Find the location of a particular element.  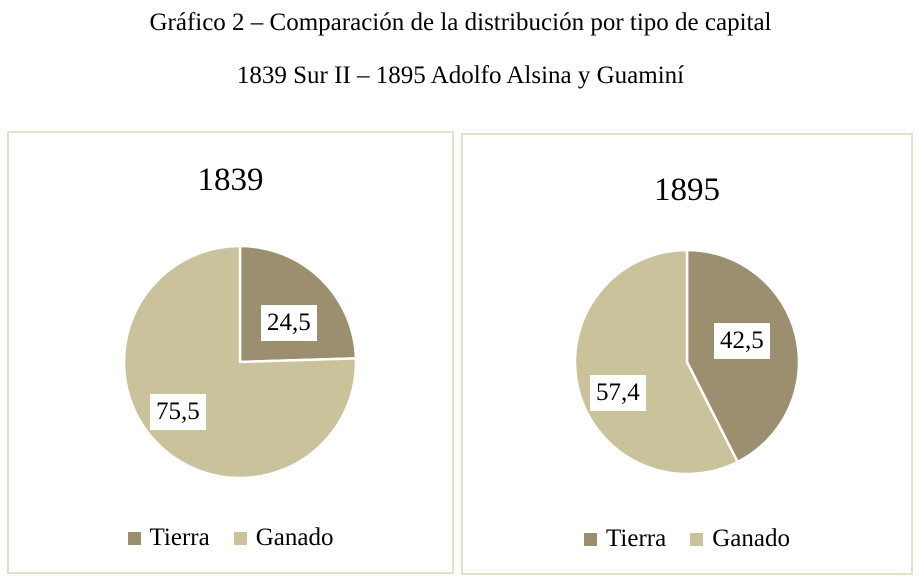

data-label-tierra: 42,5 is located at coordinates (742, 341).